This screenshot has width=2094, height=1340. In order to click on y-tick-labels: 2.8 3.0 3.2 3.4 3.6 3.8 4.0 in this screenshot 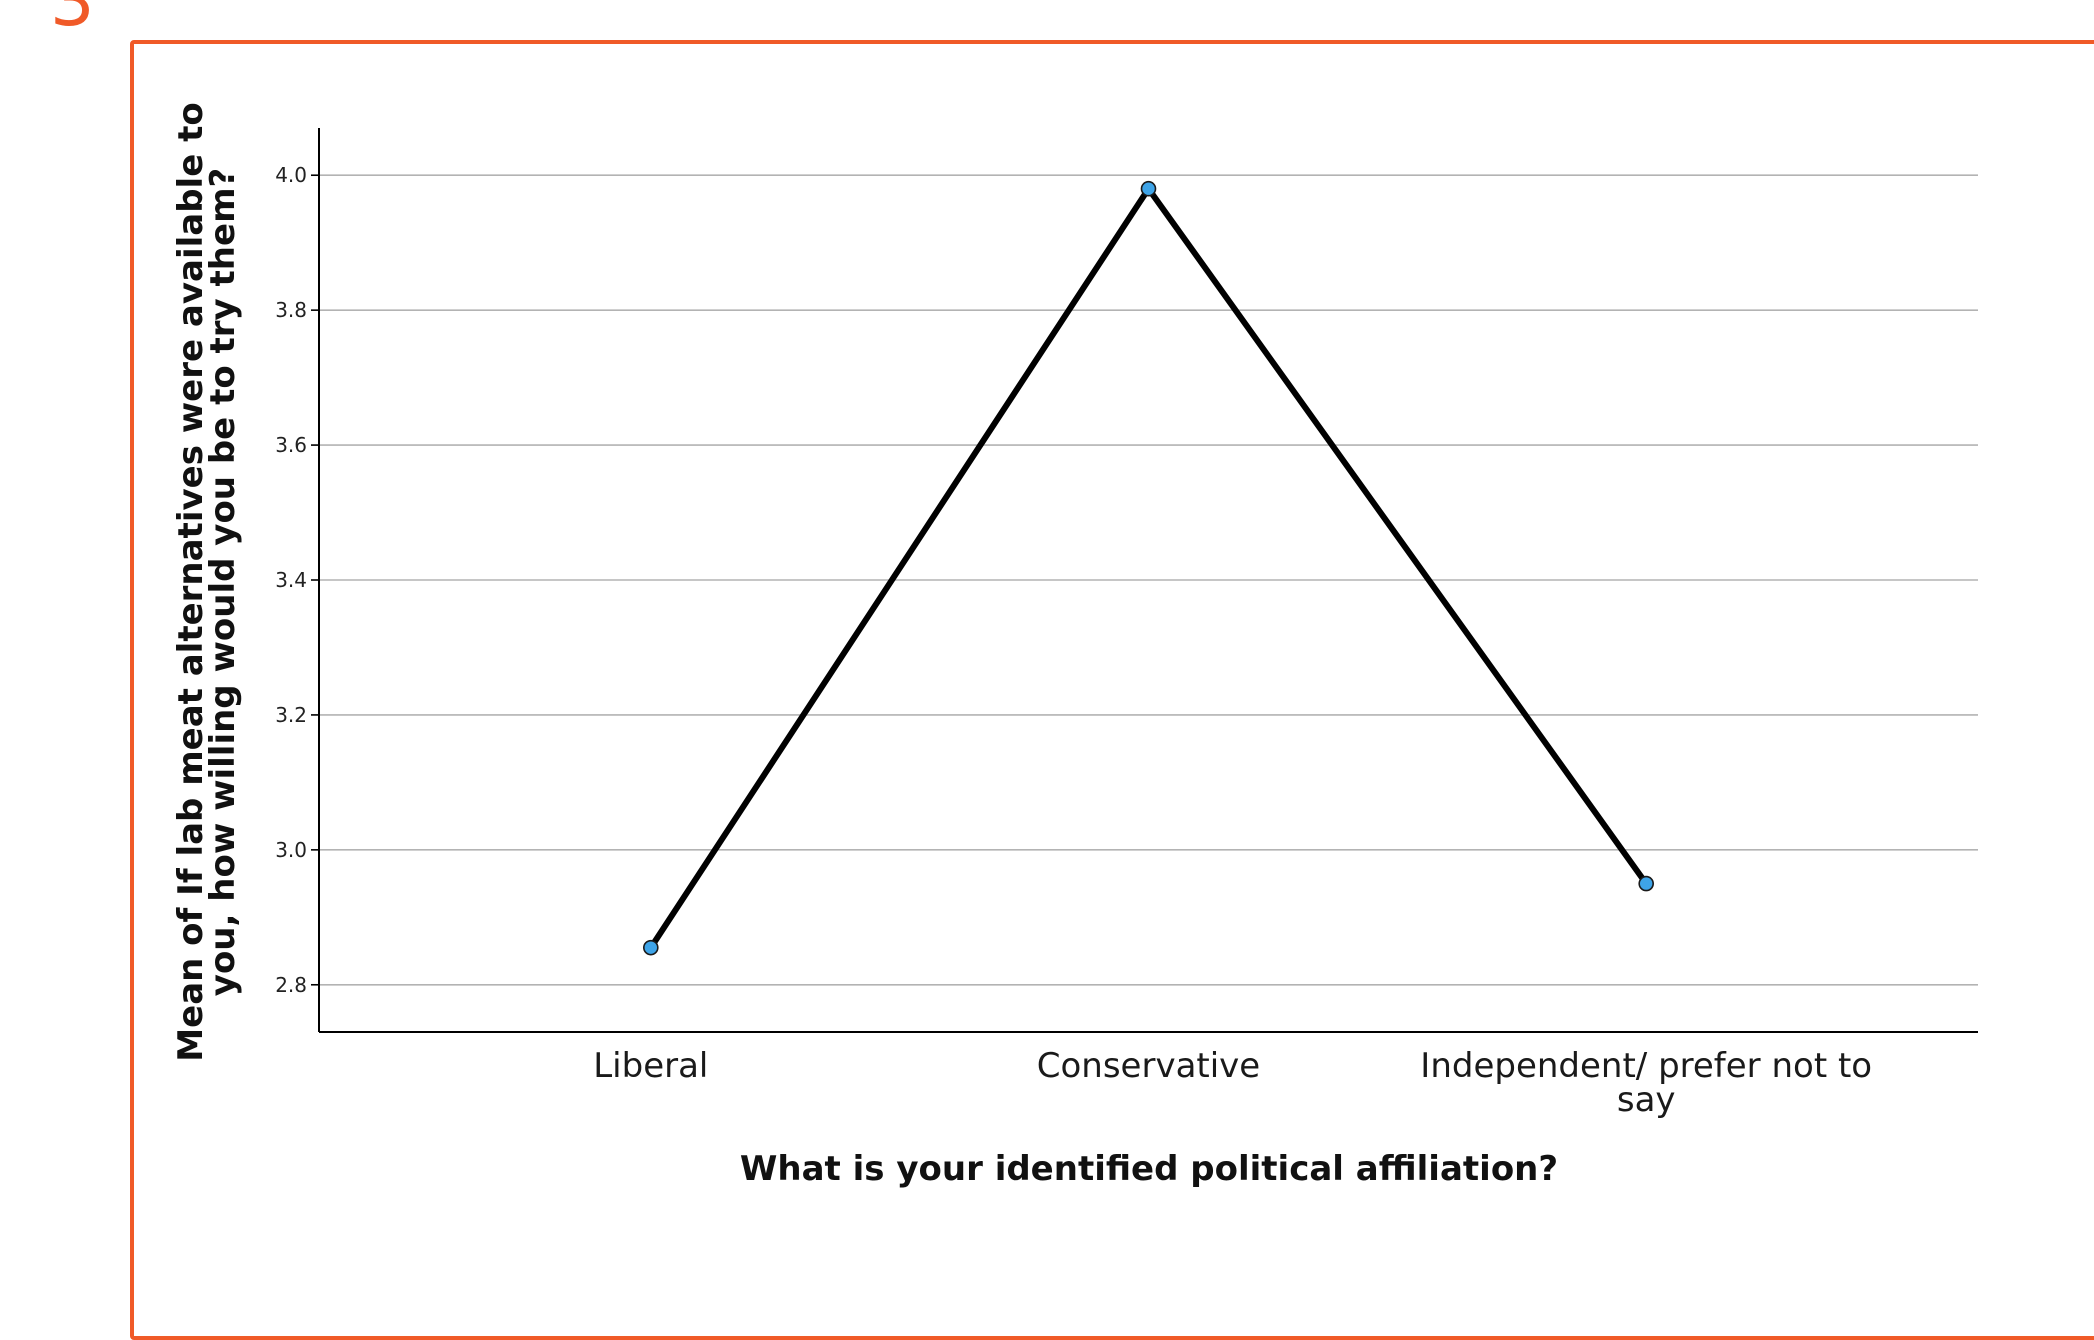, I will do `click(291, 580)`.